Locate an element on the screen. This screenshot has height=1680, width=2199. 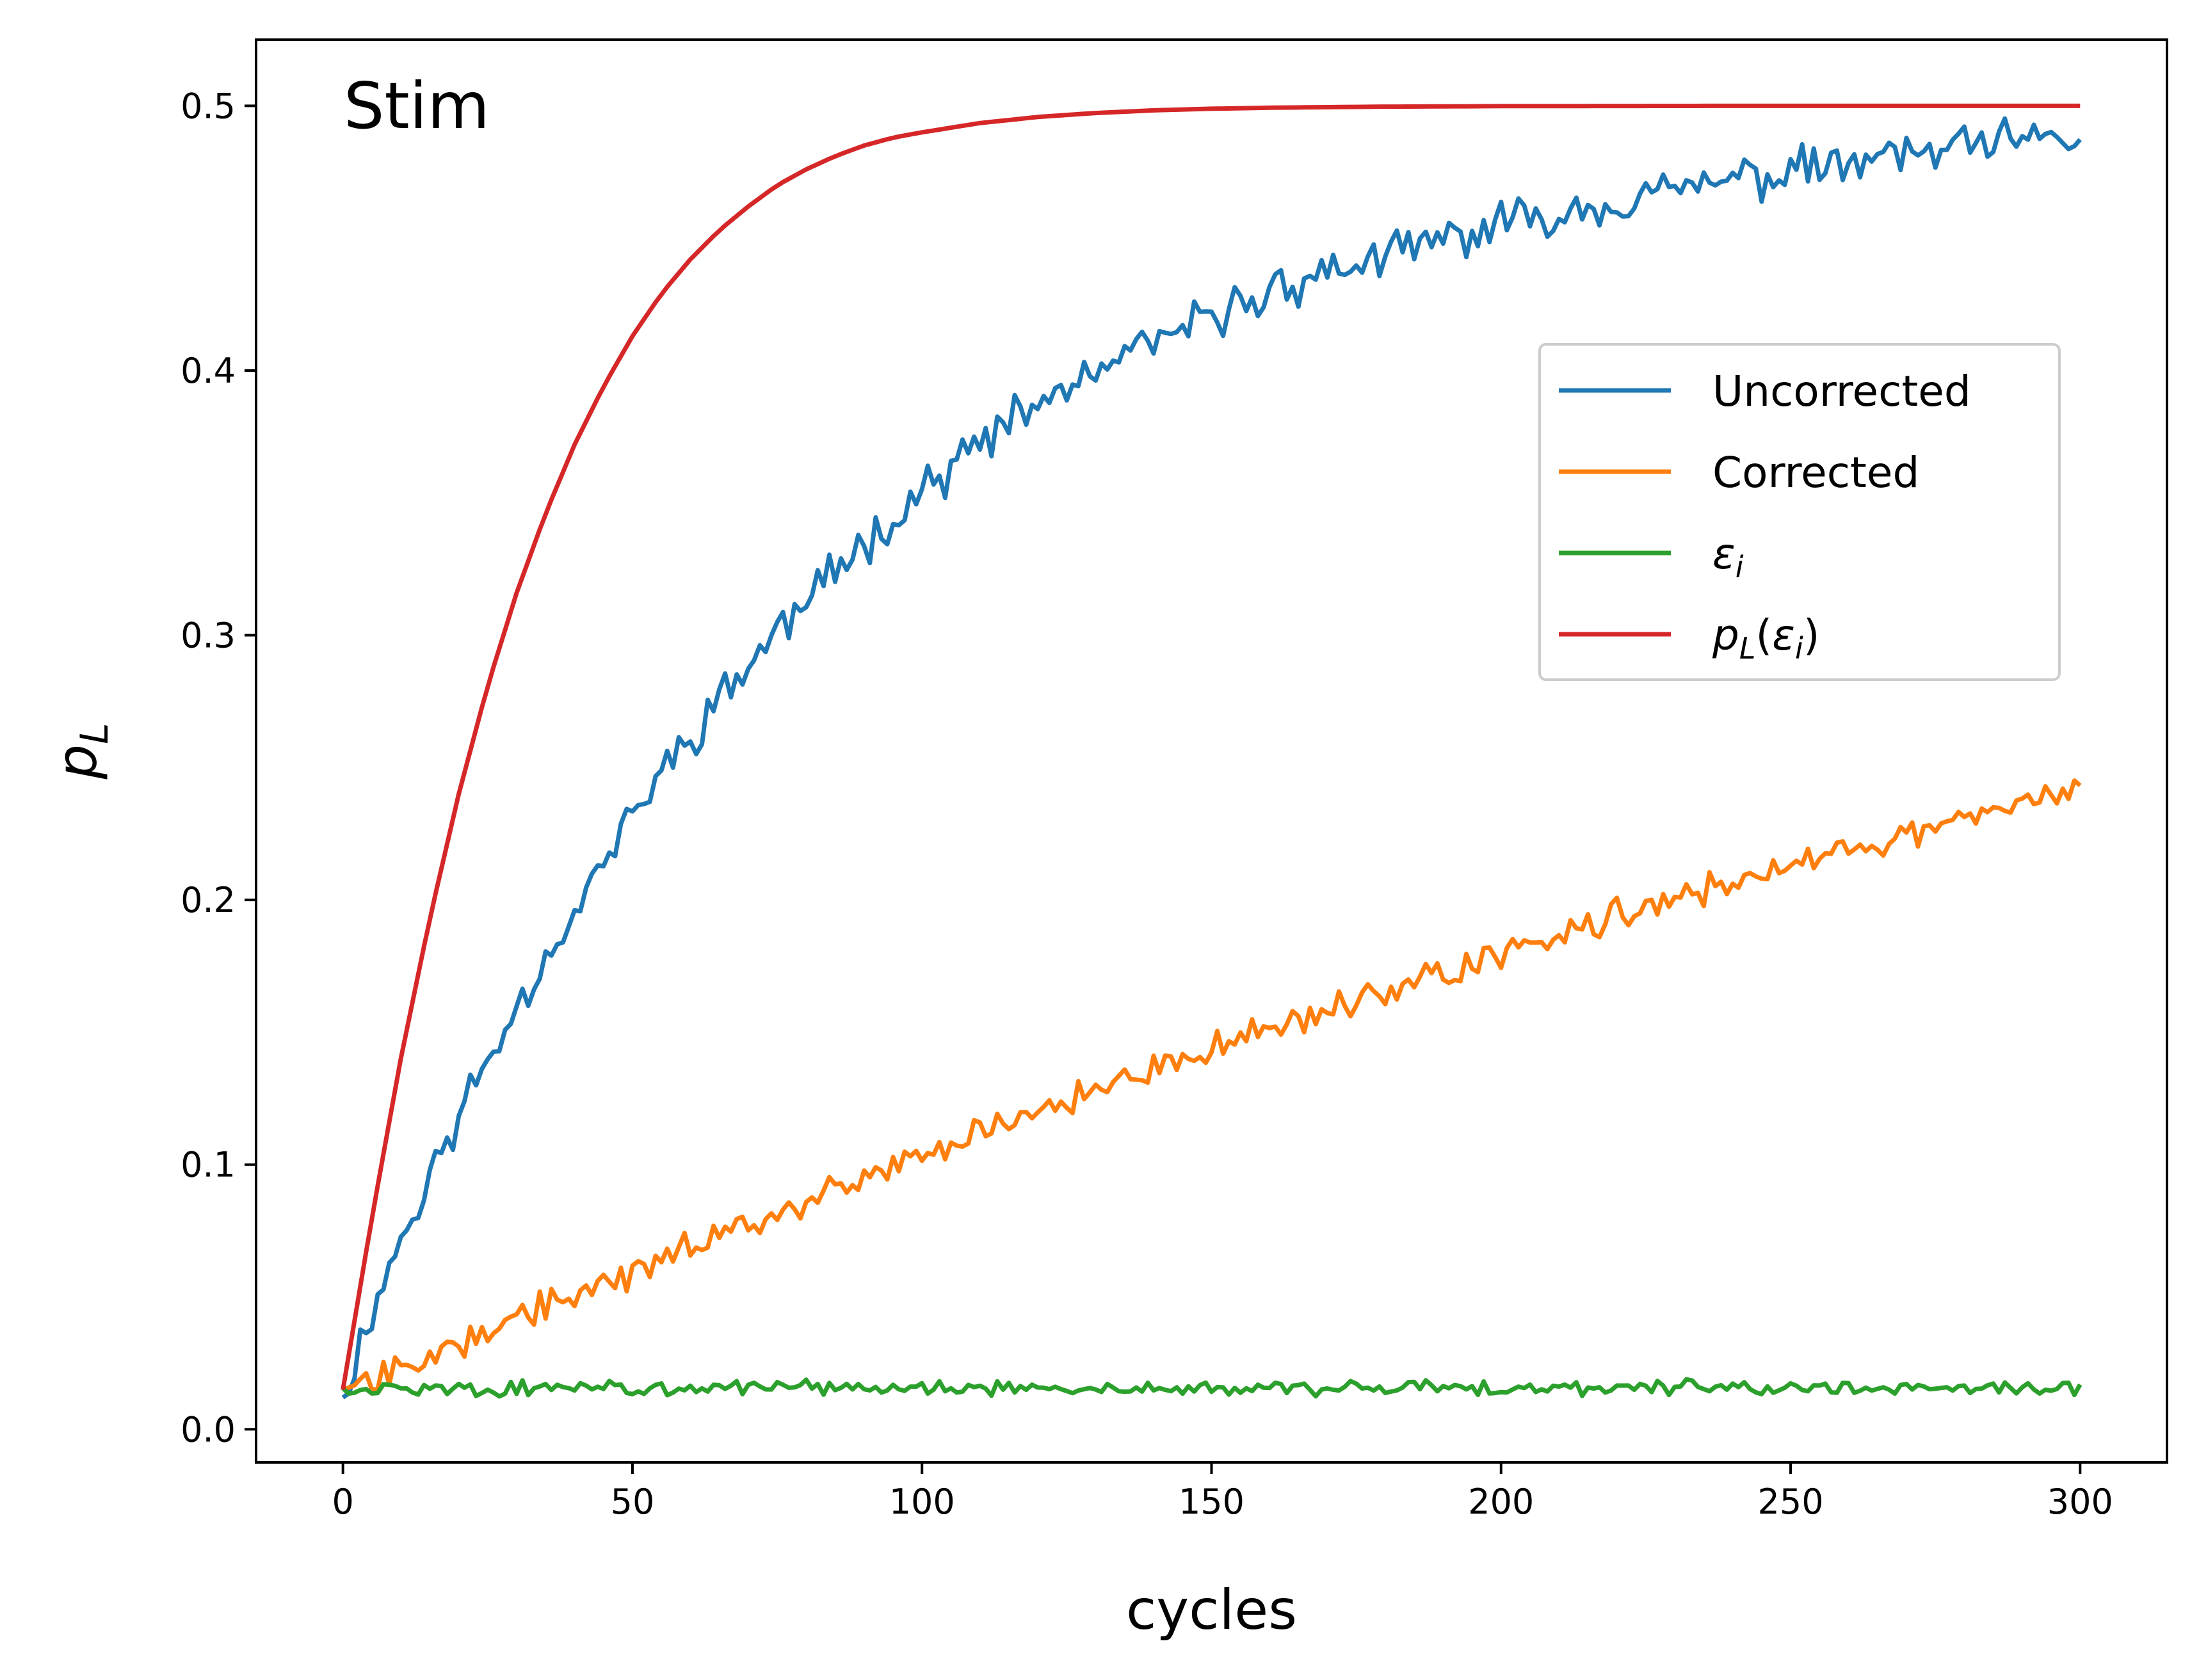
legend-label-epsilon-i: εi is located at coordinates (1728, 556).